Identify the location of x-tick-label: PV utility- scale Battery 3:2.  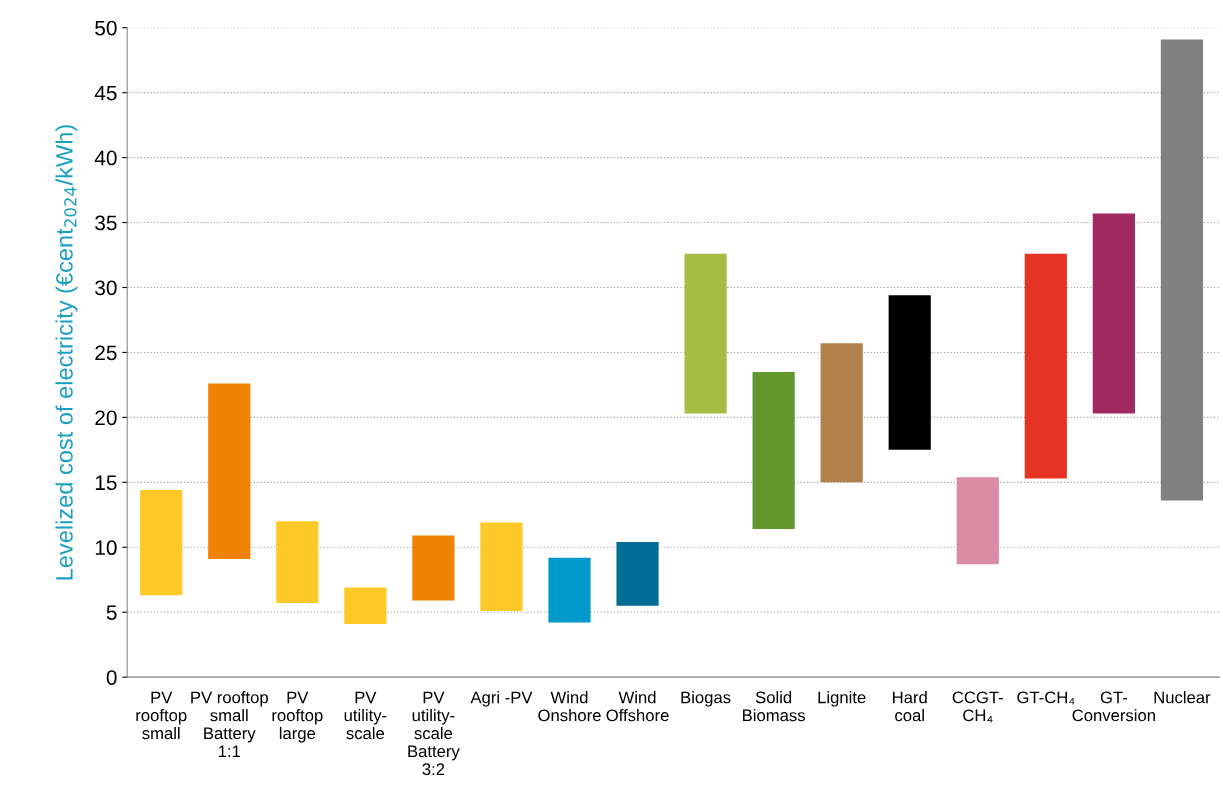
(434, 733).